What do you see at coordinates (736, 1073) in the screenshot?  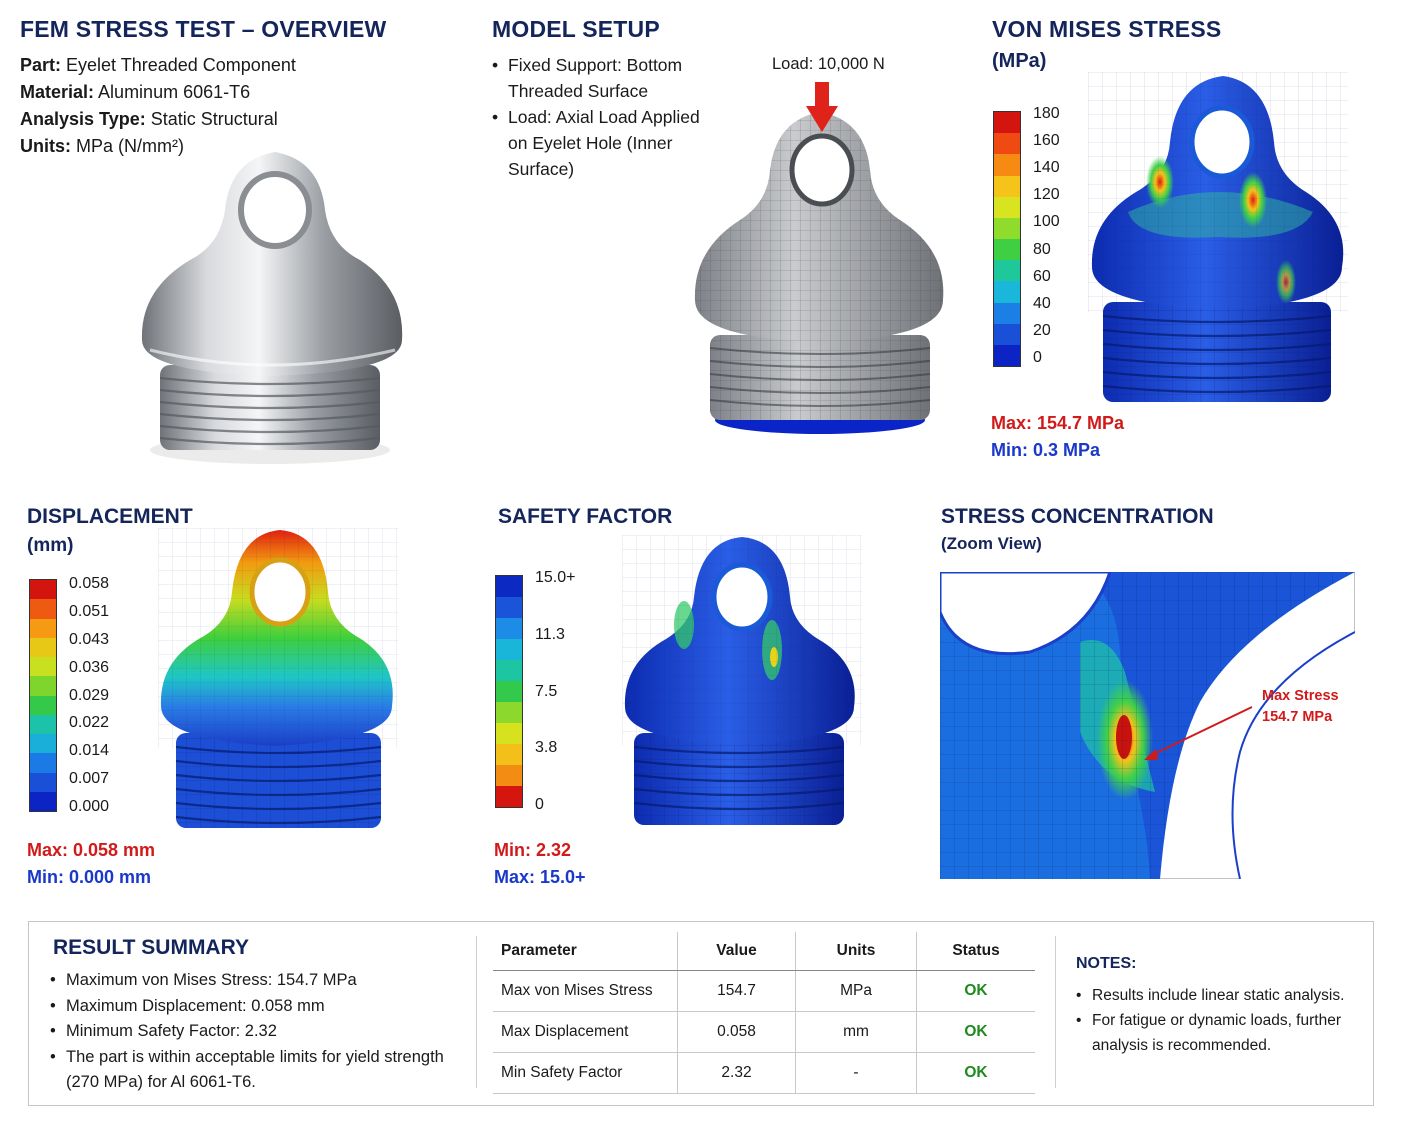 I see `cell: 2.32` at bounding box center [736, 1073].